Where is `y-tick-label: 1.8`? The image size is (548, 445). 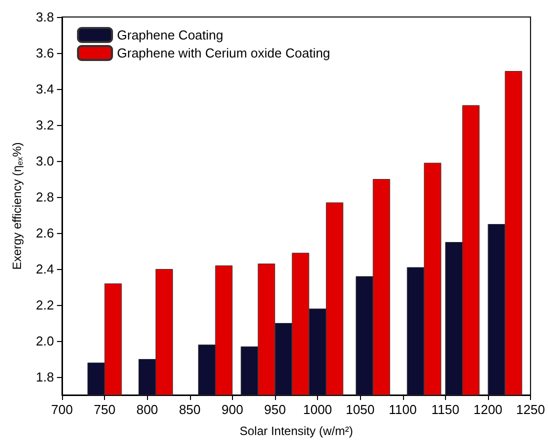 y-tick-label: 1.8 is located at coordinates (45, 377).